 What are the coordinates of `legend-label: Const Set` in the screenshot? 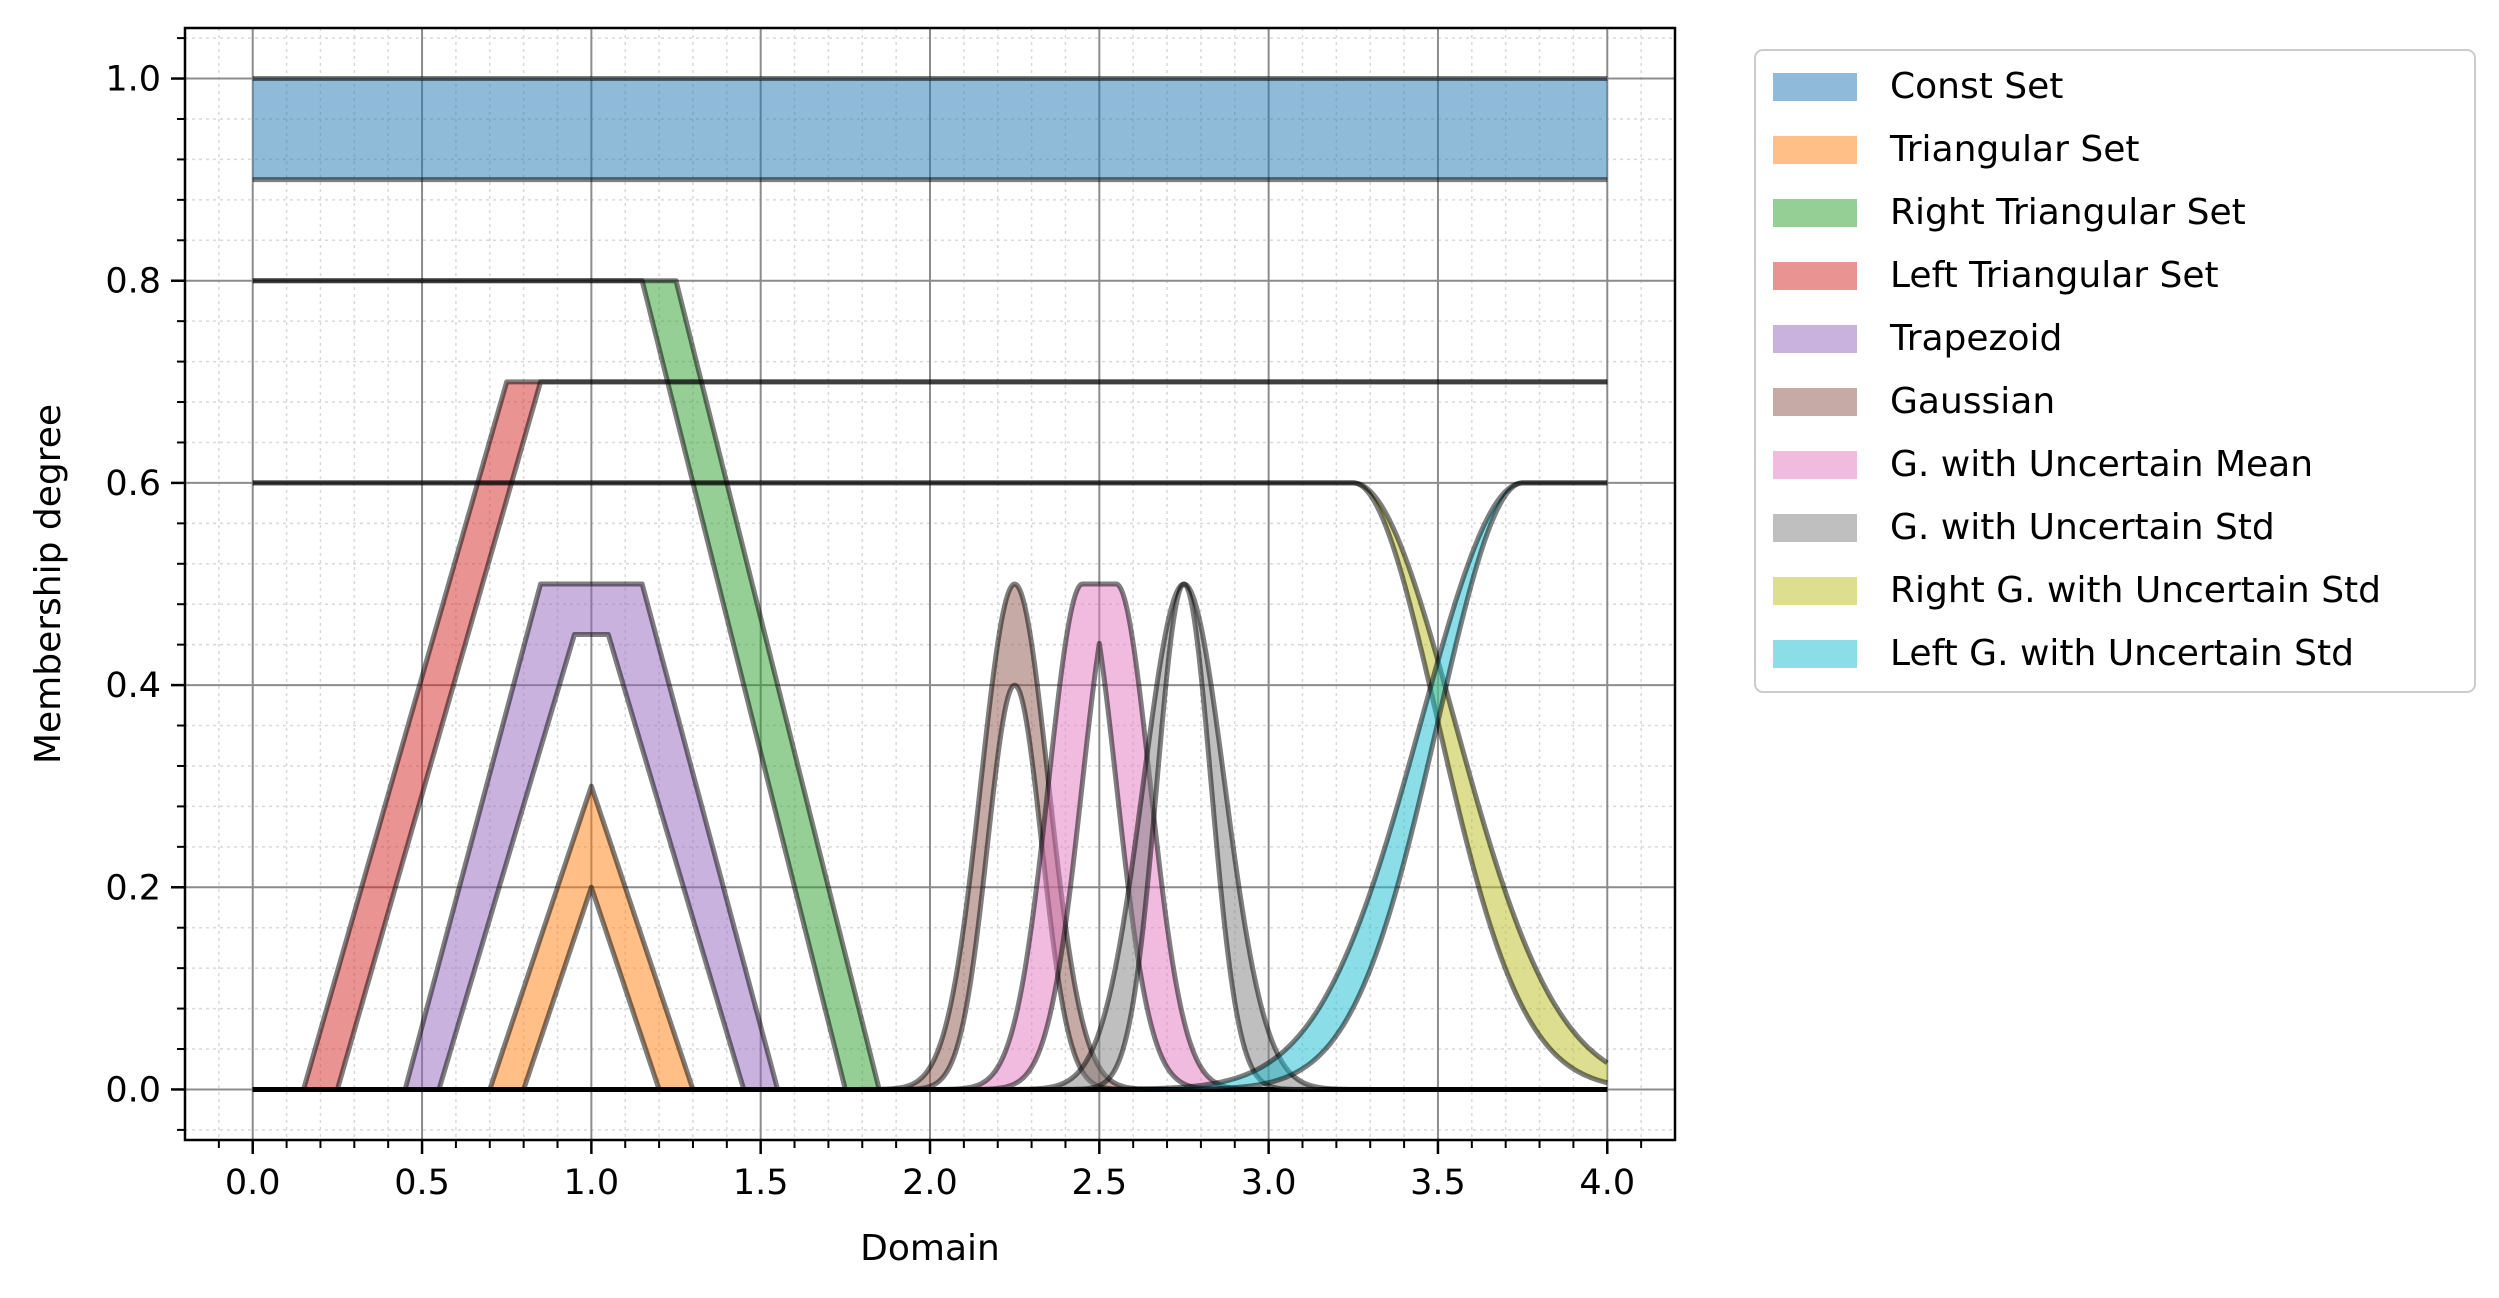 It's located at (1976, 86).